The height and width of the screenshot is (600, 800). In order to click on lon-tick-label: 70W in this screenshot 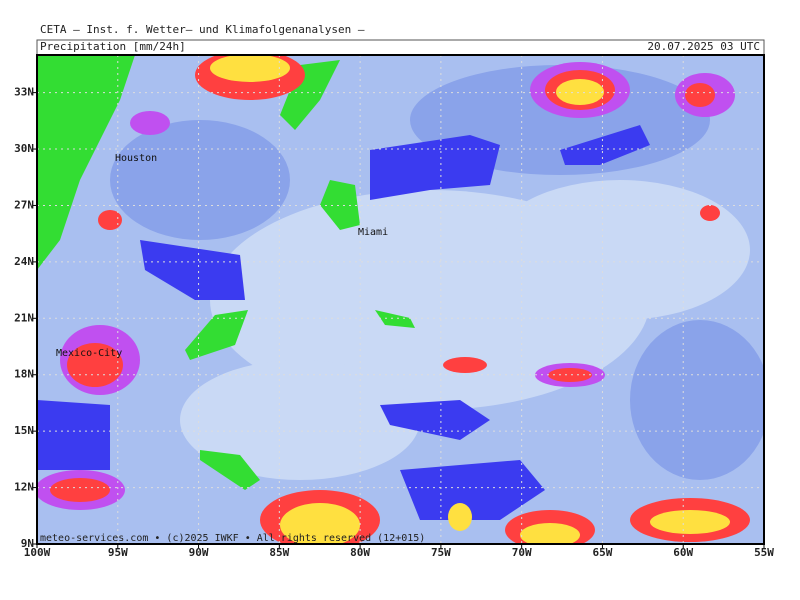, I will do `click(522, 552)`.